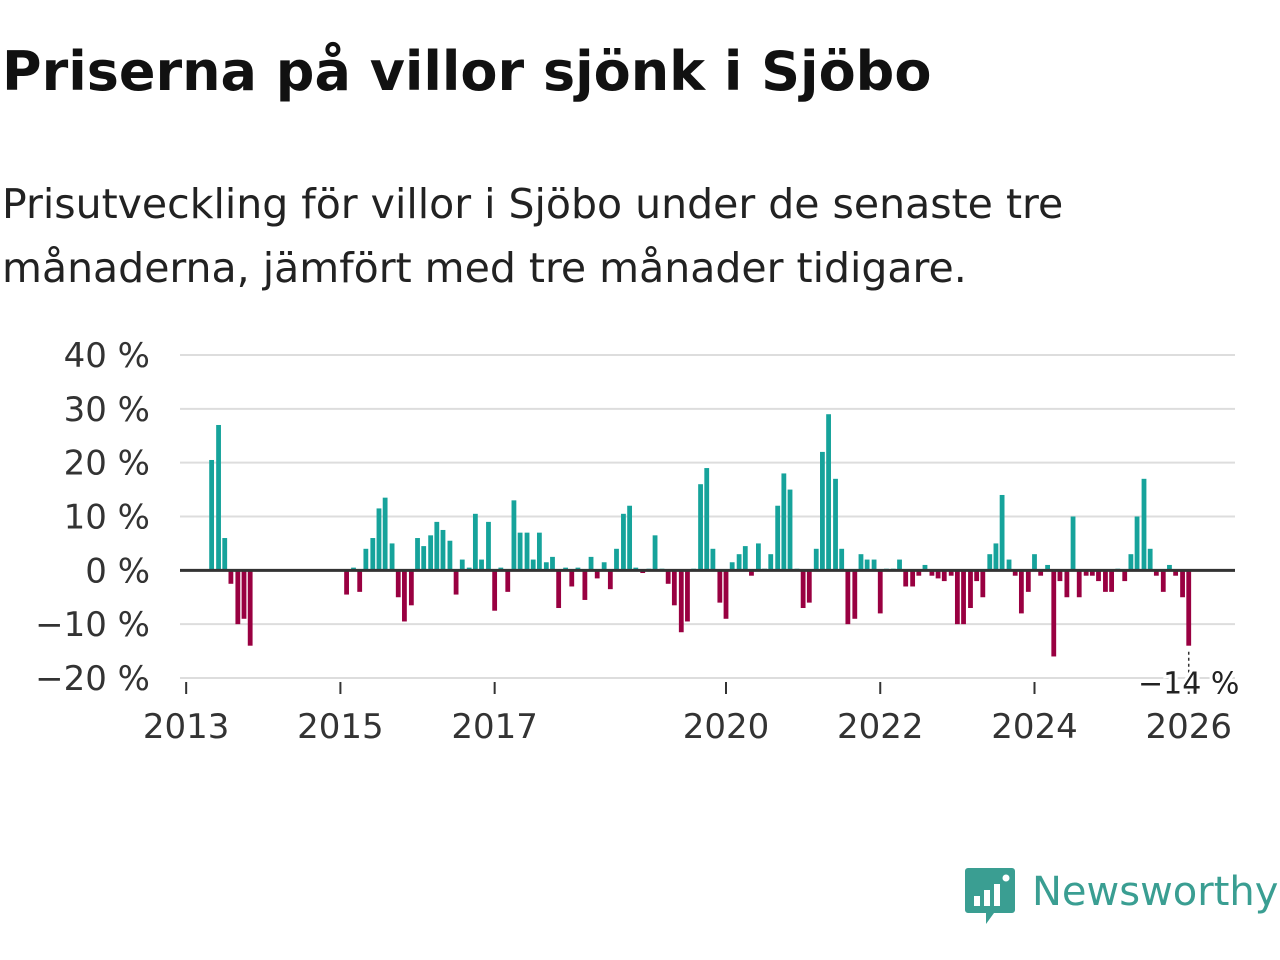 The width and height of the screenshot is (1280, 960). What do you see at coordinates (1188, 684) in the screenshot?
I see `last-value-label: −14 %` at bounding box center [1188, 684].